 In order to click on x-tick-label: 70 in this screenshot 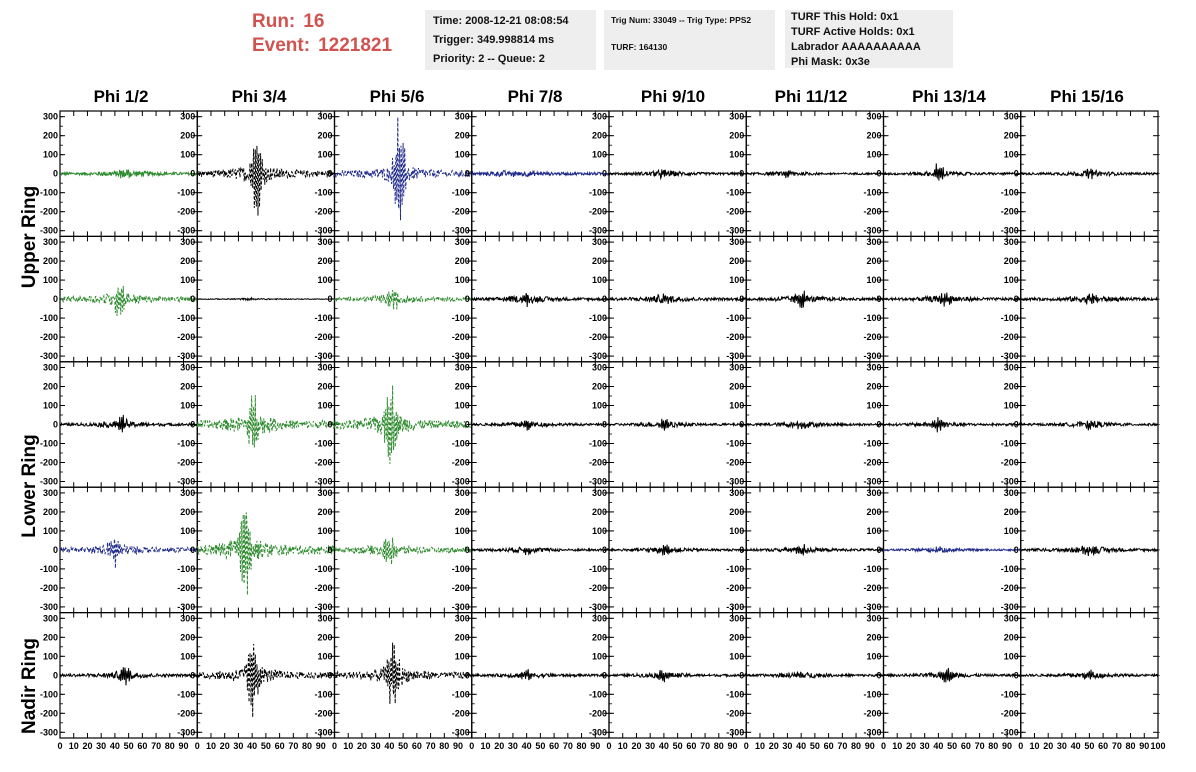, I will do `click(1117, 746)`.